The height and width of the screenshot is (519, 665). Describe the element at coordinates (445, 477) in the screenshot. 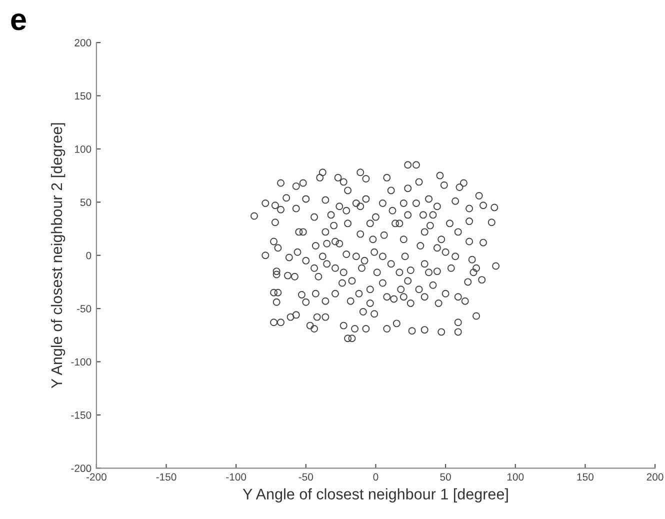

I see `x-tick-label: 50` at that location.